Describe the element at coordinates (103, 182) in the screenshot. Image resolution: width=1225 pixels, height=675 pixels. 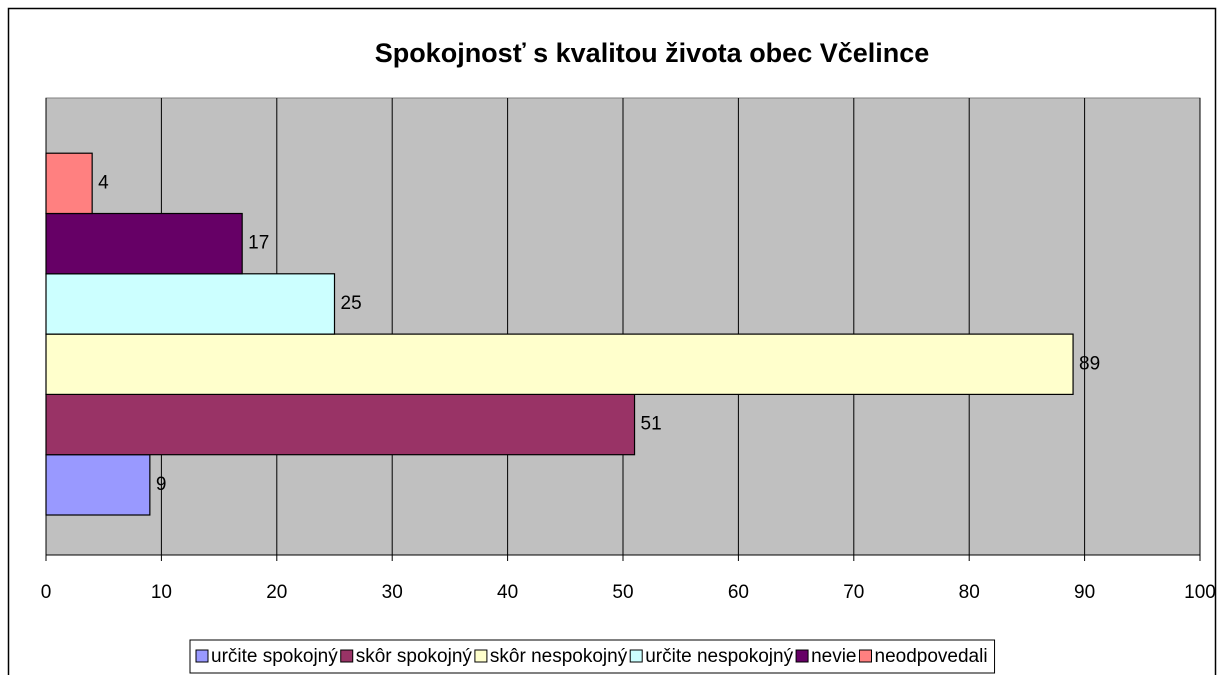
I see `data-label: 4` at that location.